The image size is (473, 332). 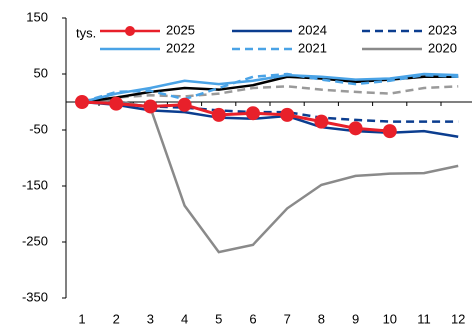 What do you see at coordinates (390, 318) in the screenshot?
I see `x-tick-label: 10` at bounding box center [390, 318].